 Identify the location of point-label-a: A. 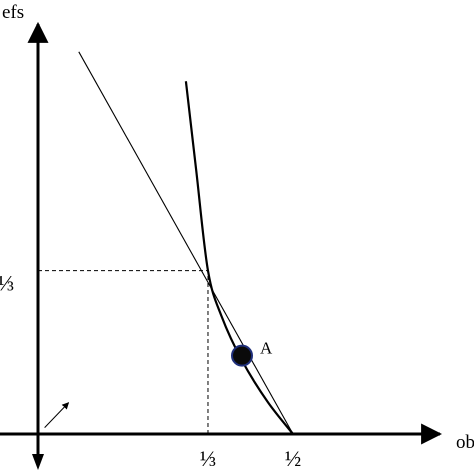
(266, 348).